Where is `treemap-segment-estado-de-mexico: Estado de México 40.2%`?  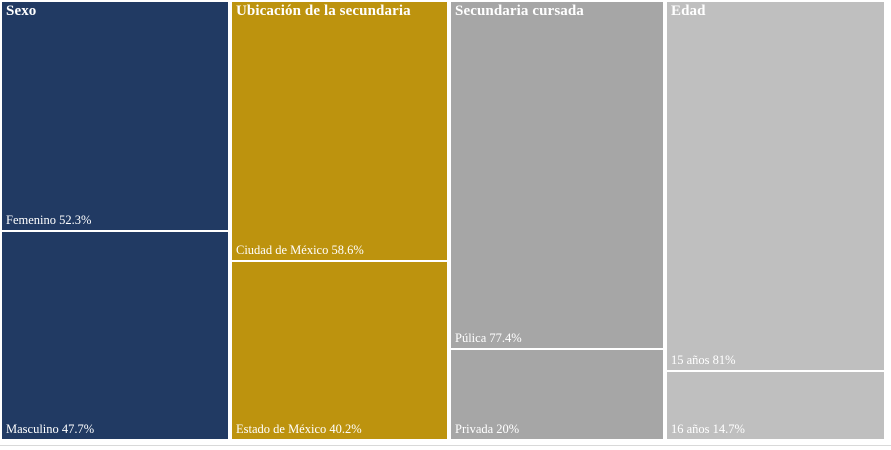 treemap-segment-estado-de-mexico: Estado de México 40.2% is located at coordinates (339, 350).